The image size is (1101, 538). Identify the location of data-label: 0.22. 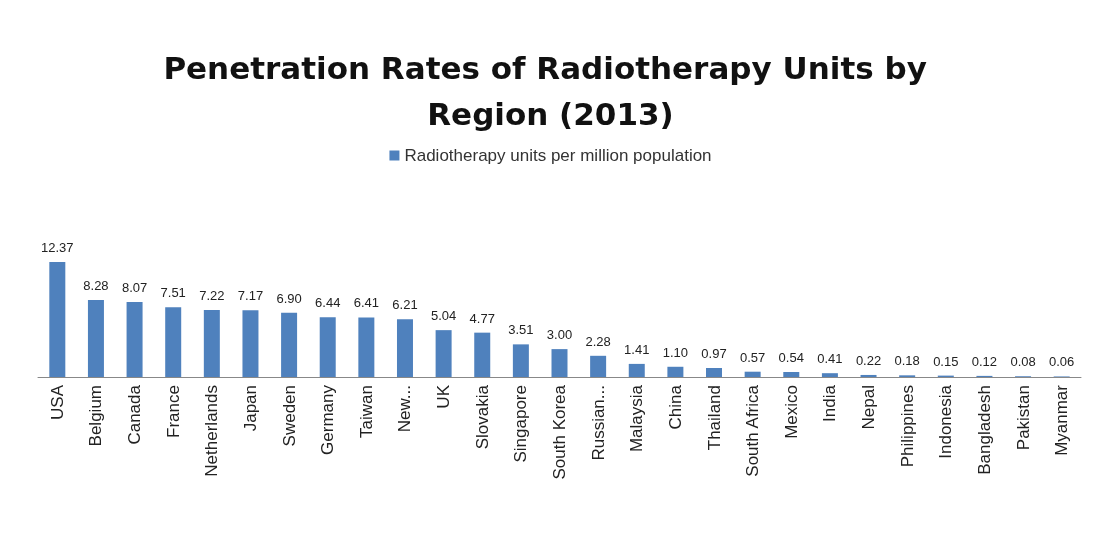
(868, 360).